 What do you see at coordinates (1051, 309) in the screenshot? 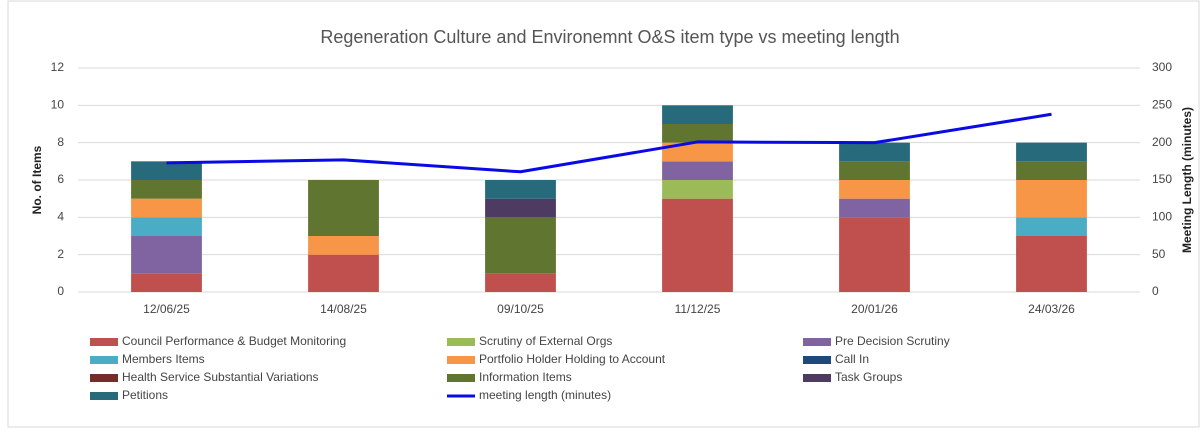
I see `x-tick-label: 24/03/26` at bounding box center [1051, 309].